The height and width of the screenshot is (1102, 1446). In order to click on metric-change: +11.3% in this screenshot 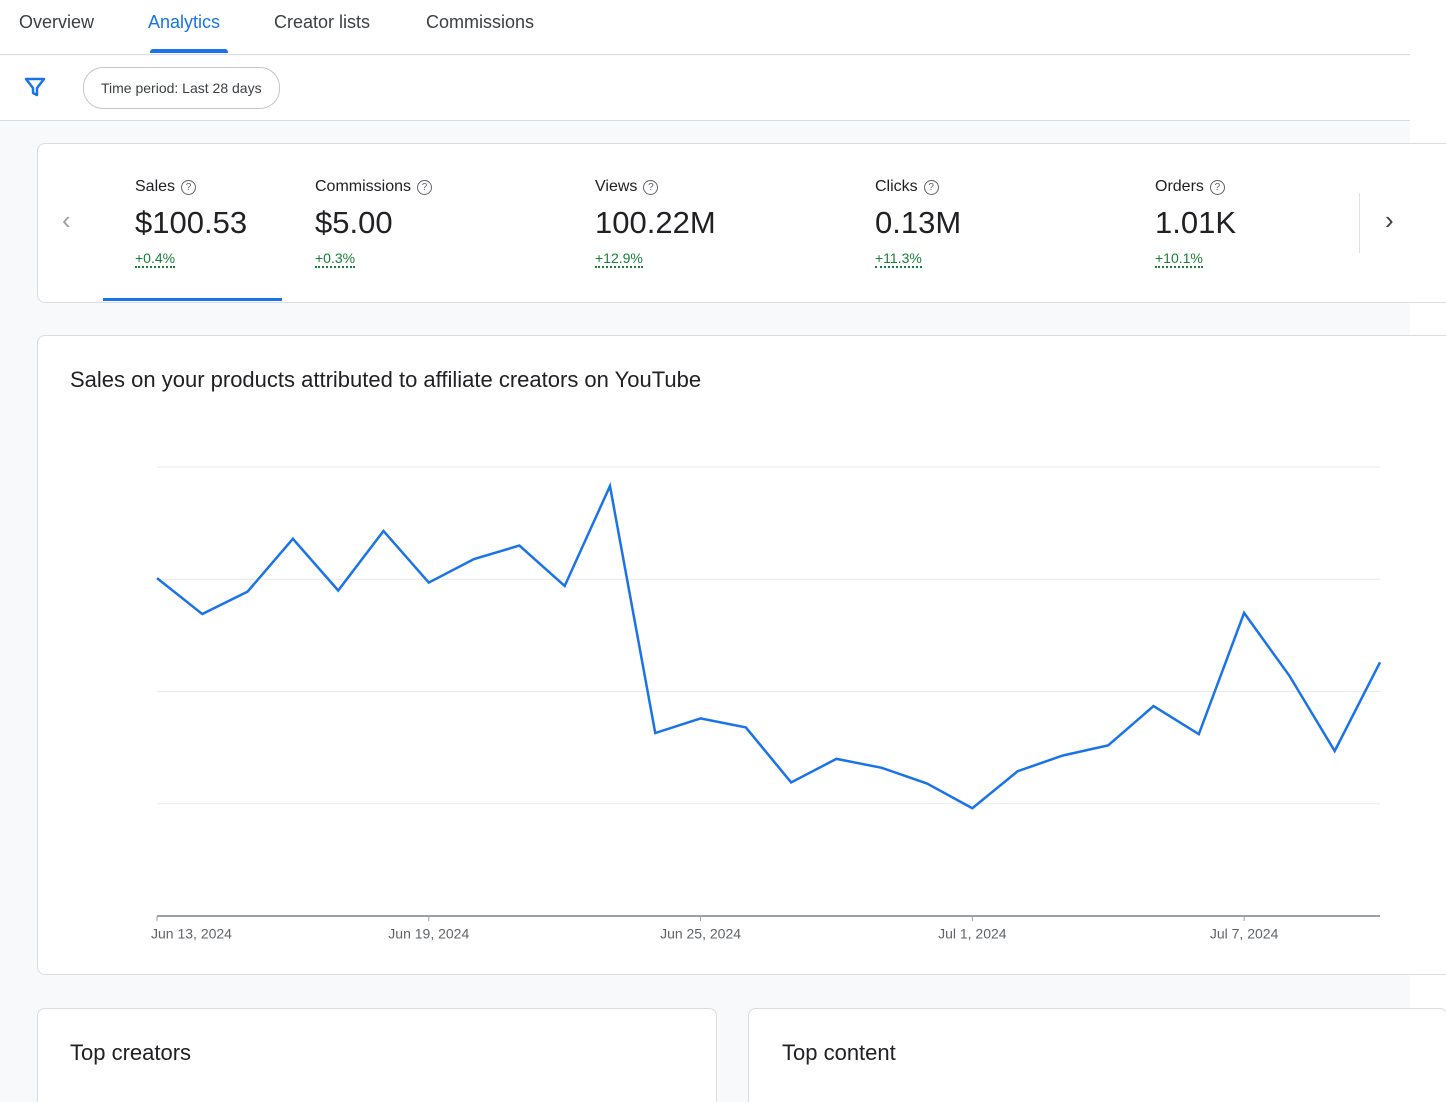, I will do `click(898, 259)`.